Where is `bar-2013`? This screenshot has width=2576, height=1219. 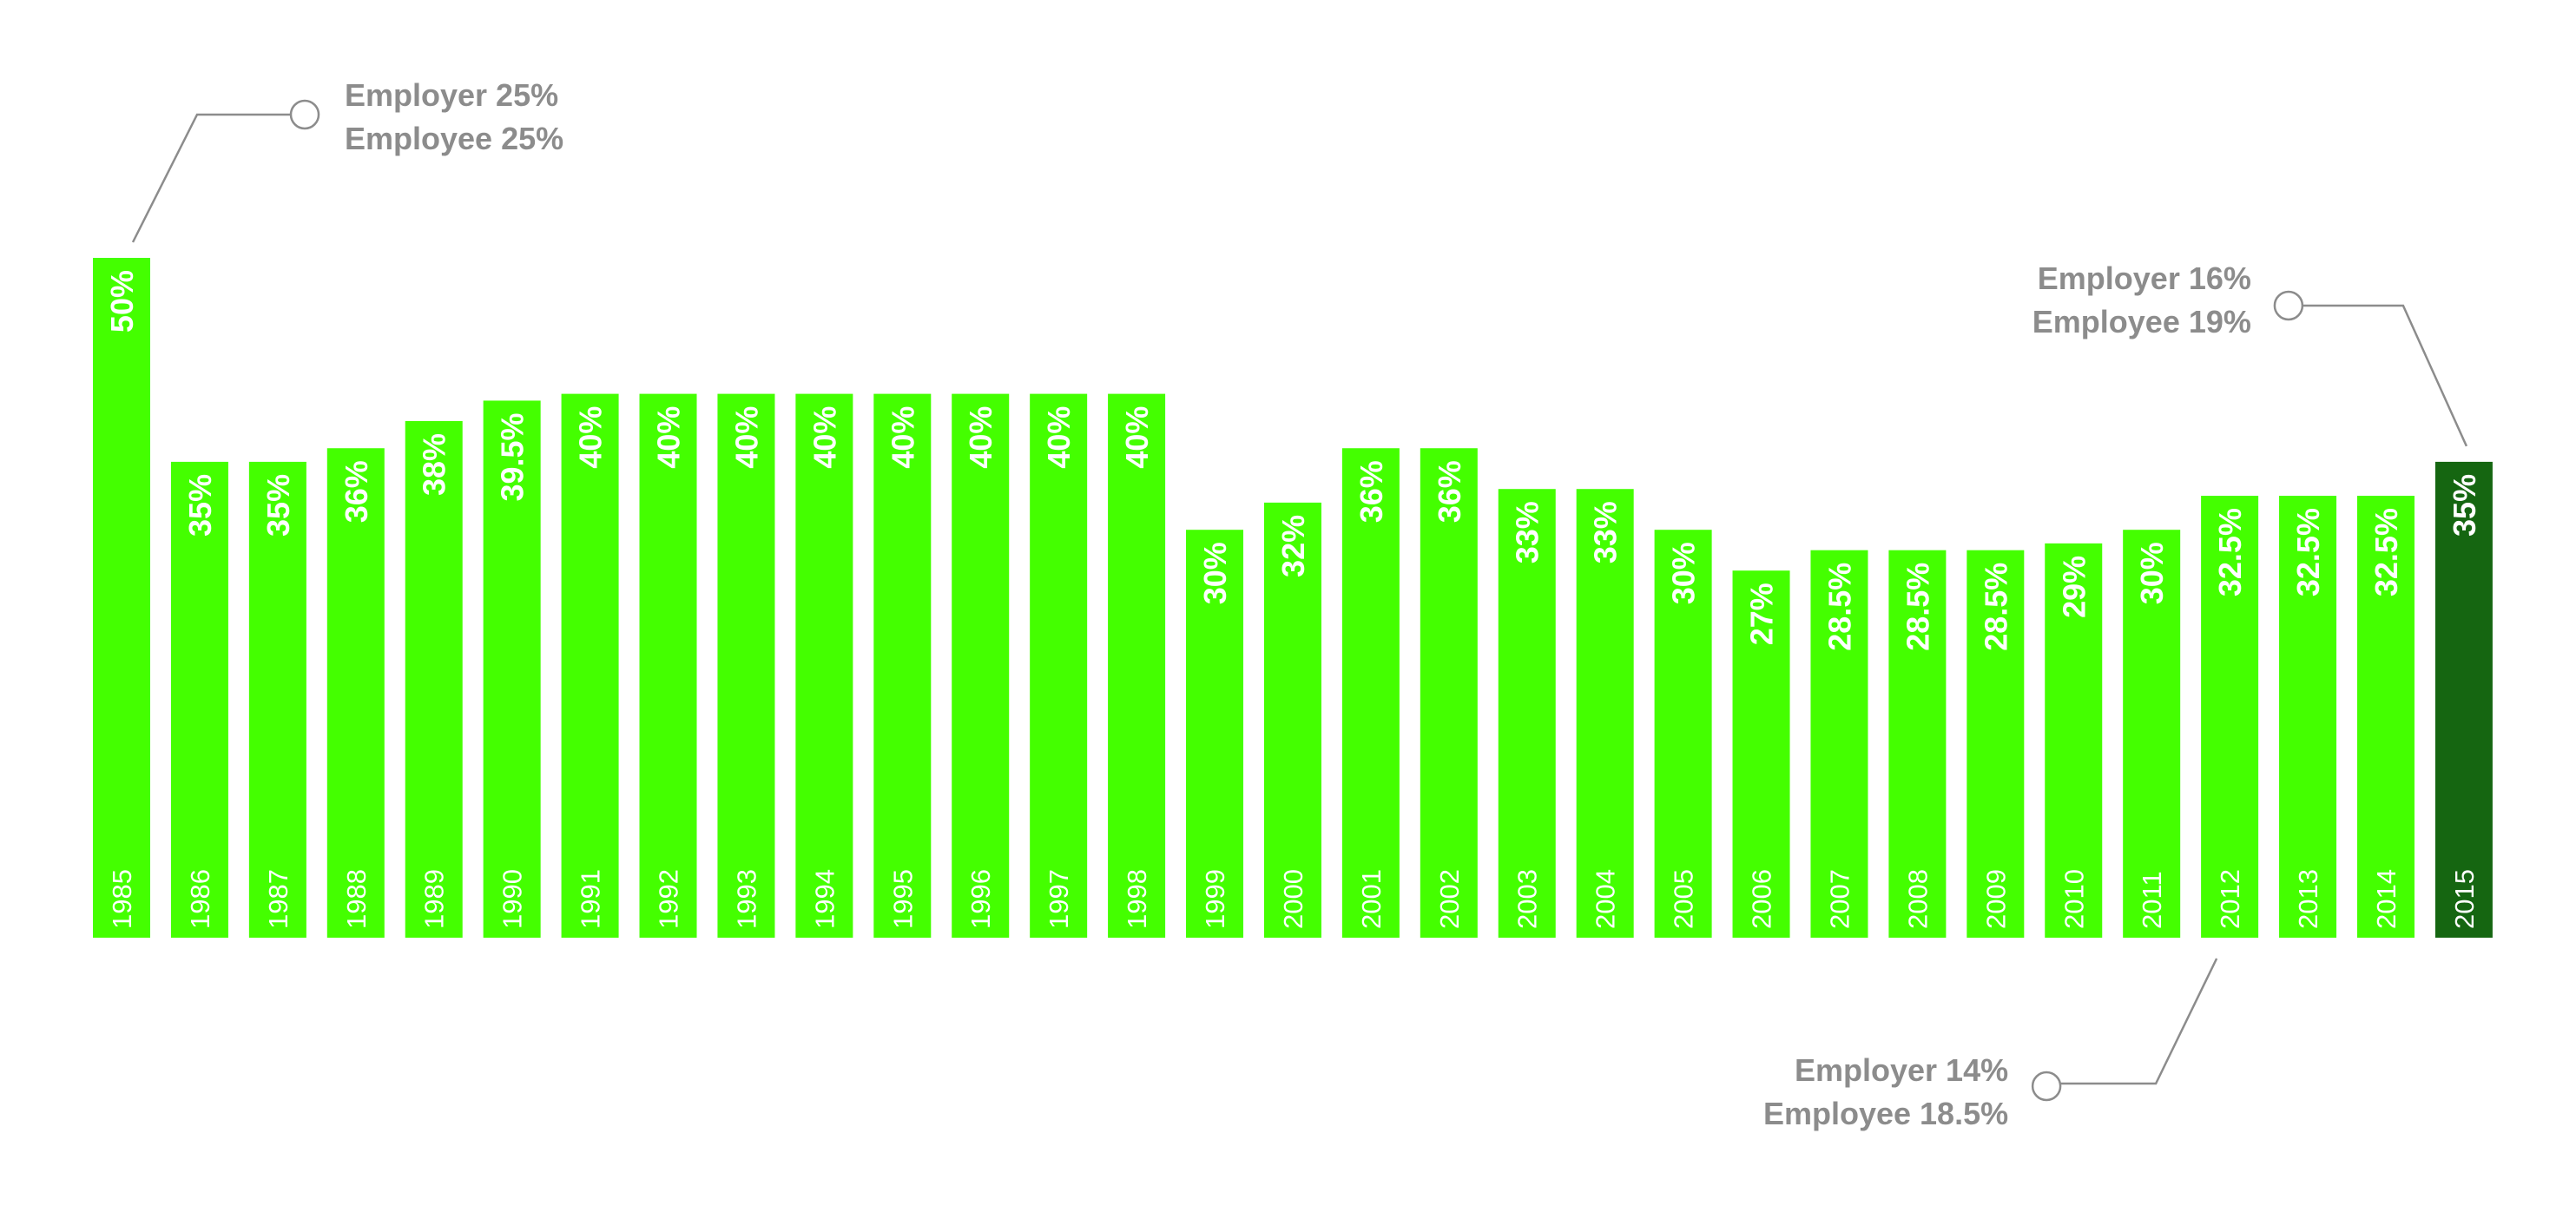
bar-2013 is located at coordinates (2308, 717).